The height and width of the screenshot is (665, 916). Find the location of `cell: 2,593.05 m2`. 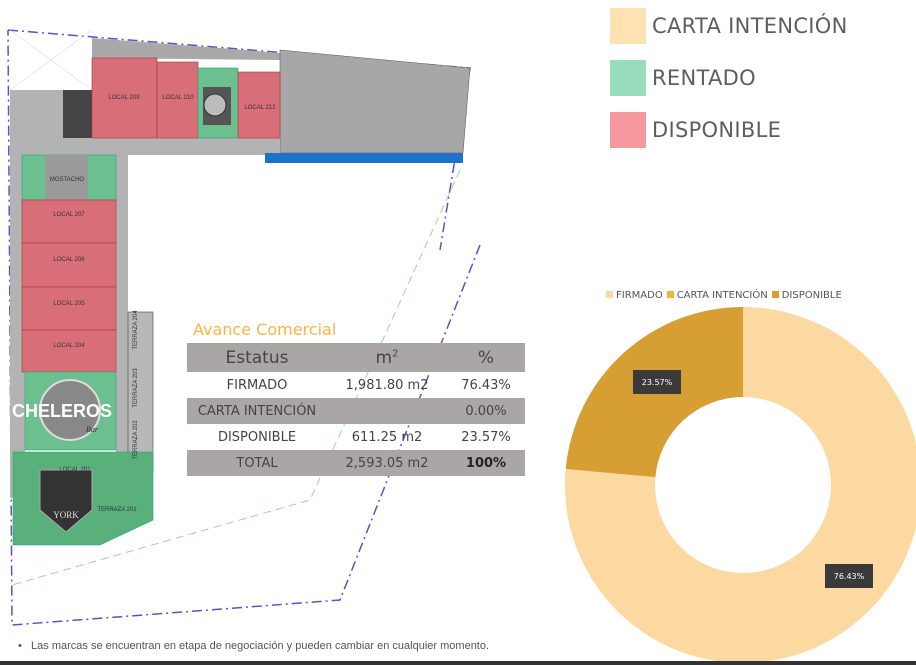

cell: 2,593.05 m2 is located at coordinates (387, 463).